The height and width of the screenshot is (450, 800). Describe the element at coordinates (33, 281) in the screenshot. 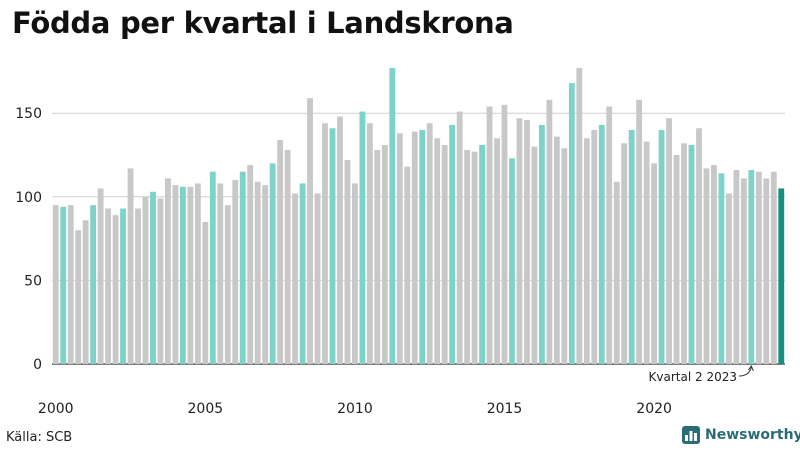

I see `y-tick-label: 50` at that location.